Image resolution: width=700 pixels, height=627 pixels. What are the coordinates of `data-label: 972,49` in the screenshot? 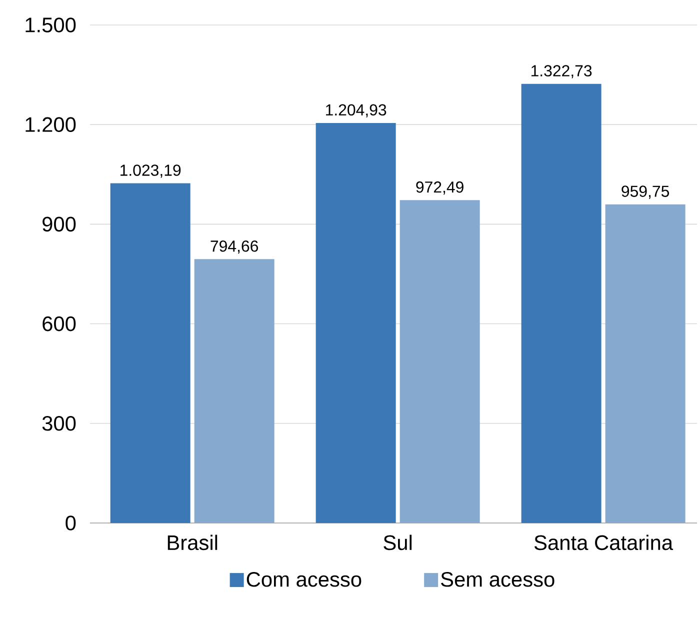 It's located at (440, 188).